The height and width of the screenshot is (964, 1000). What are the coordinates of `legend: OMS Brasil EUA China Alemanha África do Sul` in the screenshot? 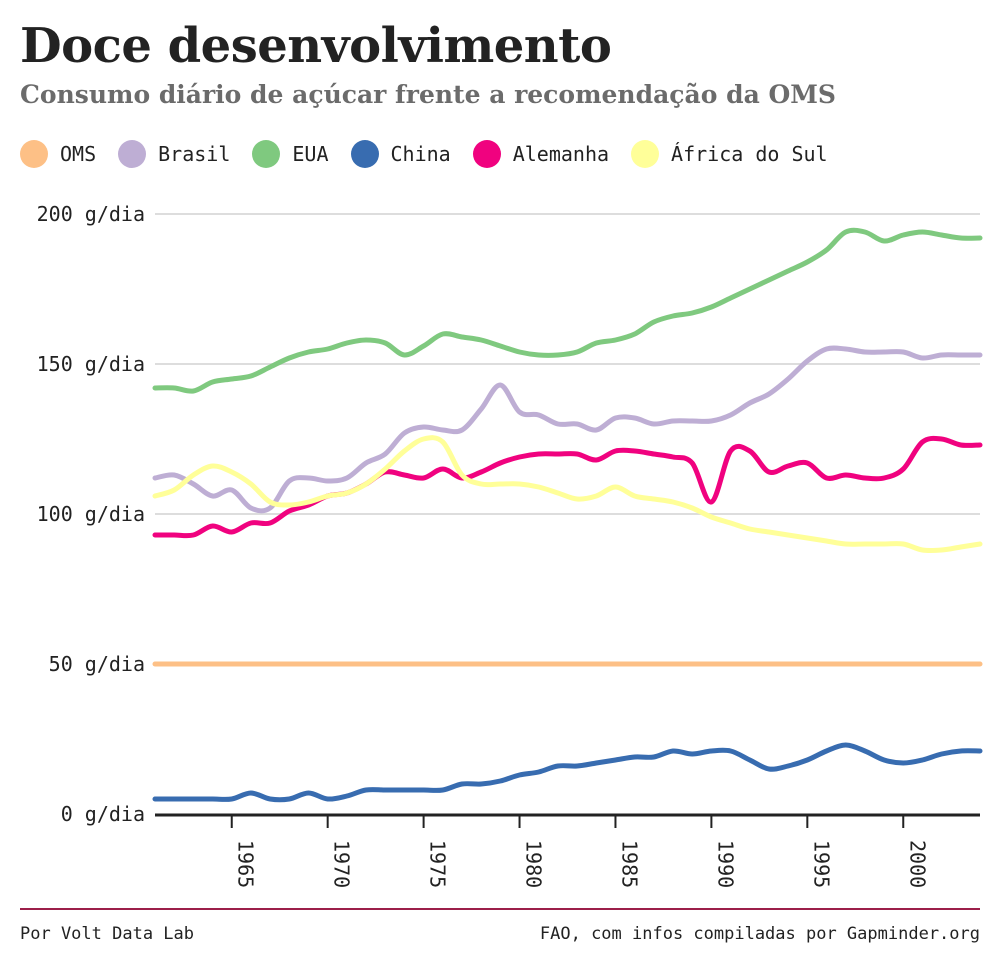 It's located at (435, 154).